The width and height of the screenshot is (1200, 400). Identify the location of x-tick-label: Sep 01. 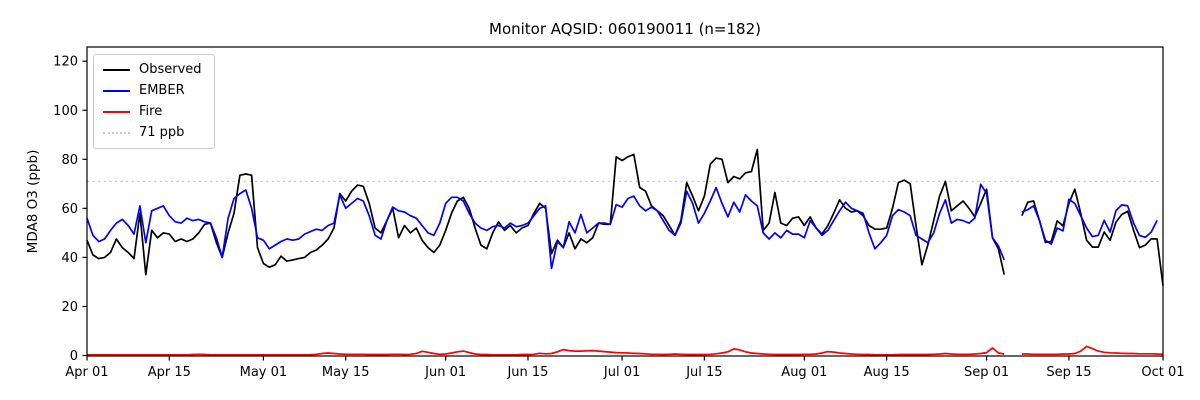
(986, 372).